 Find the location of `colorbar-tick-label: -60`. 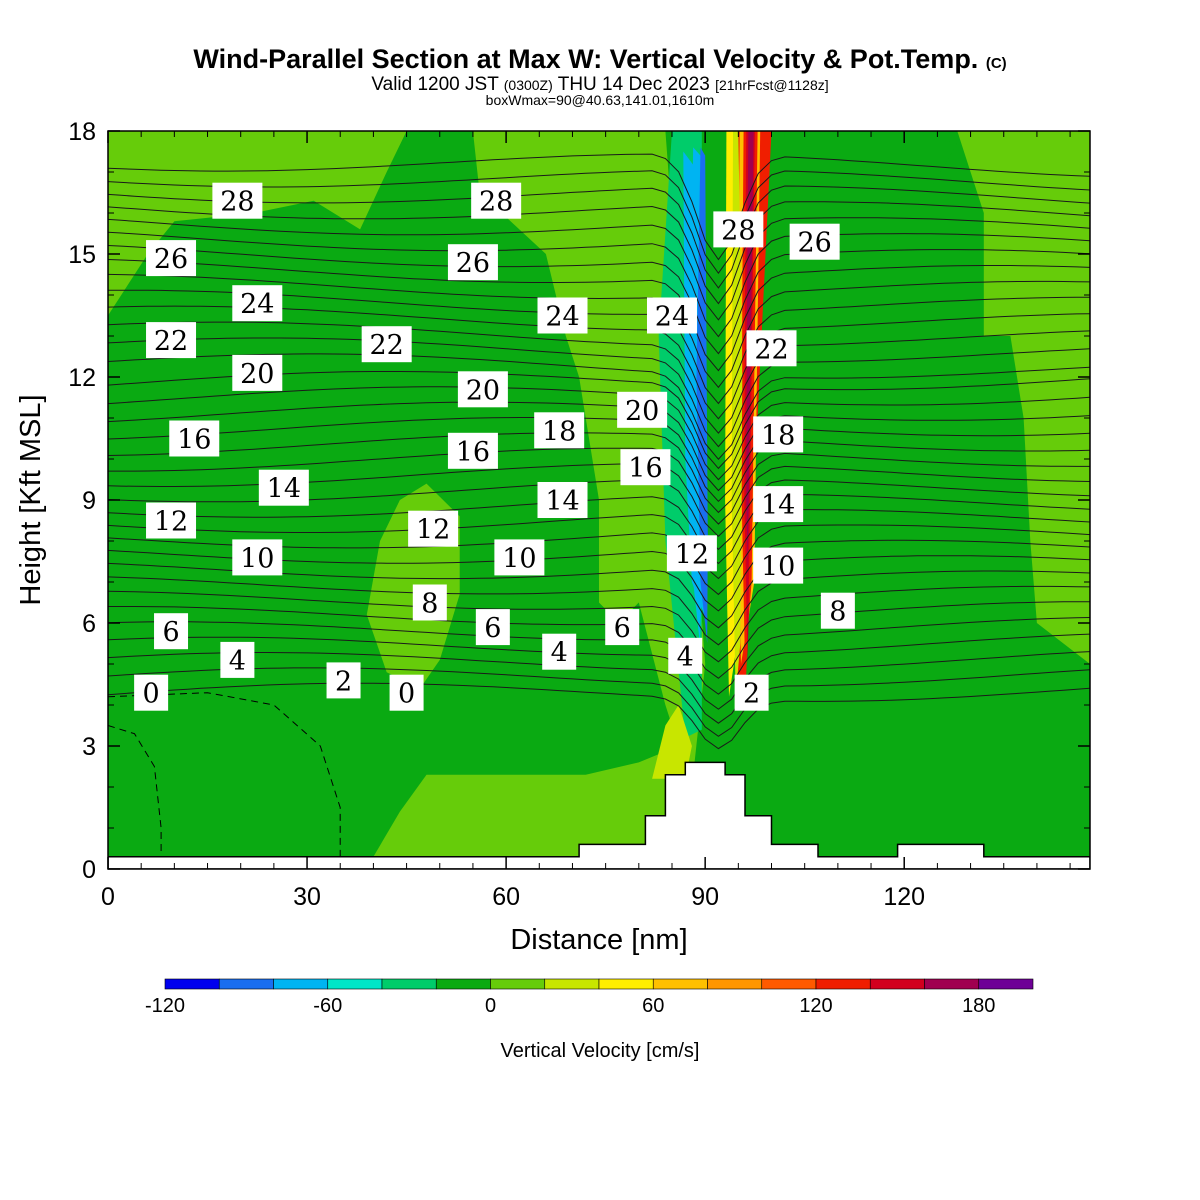

colorbar-tick-label: -60 is located at coordinates (327, 1006).